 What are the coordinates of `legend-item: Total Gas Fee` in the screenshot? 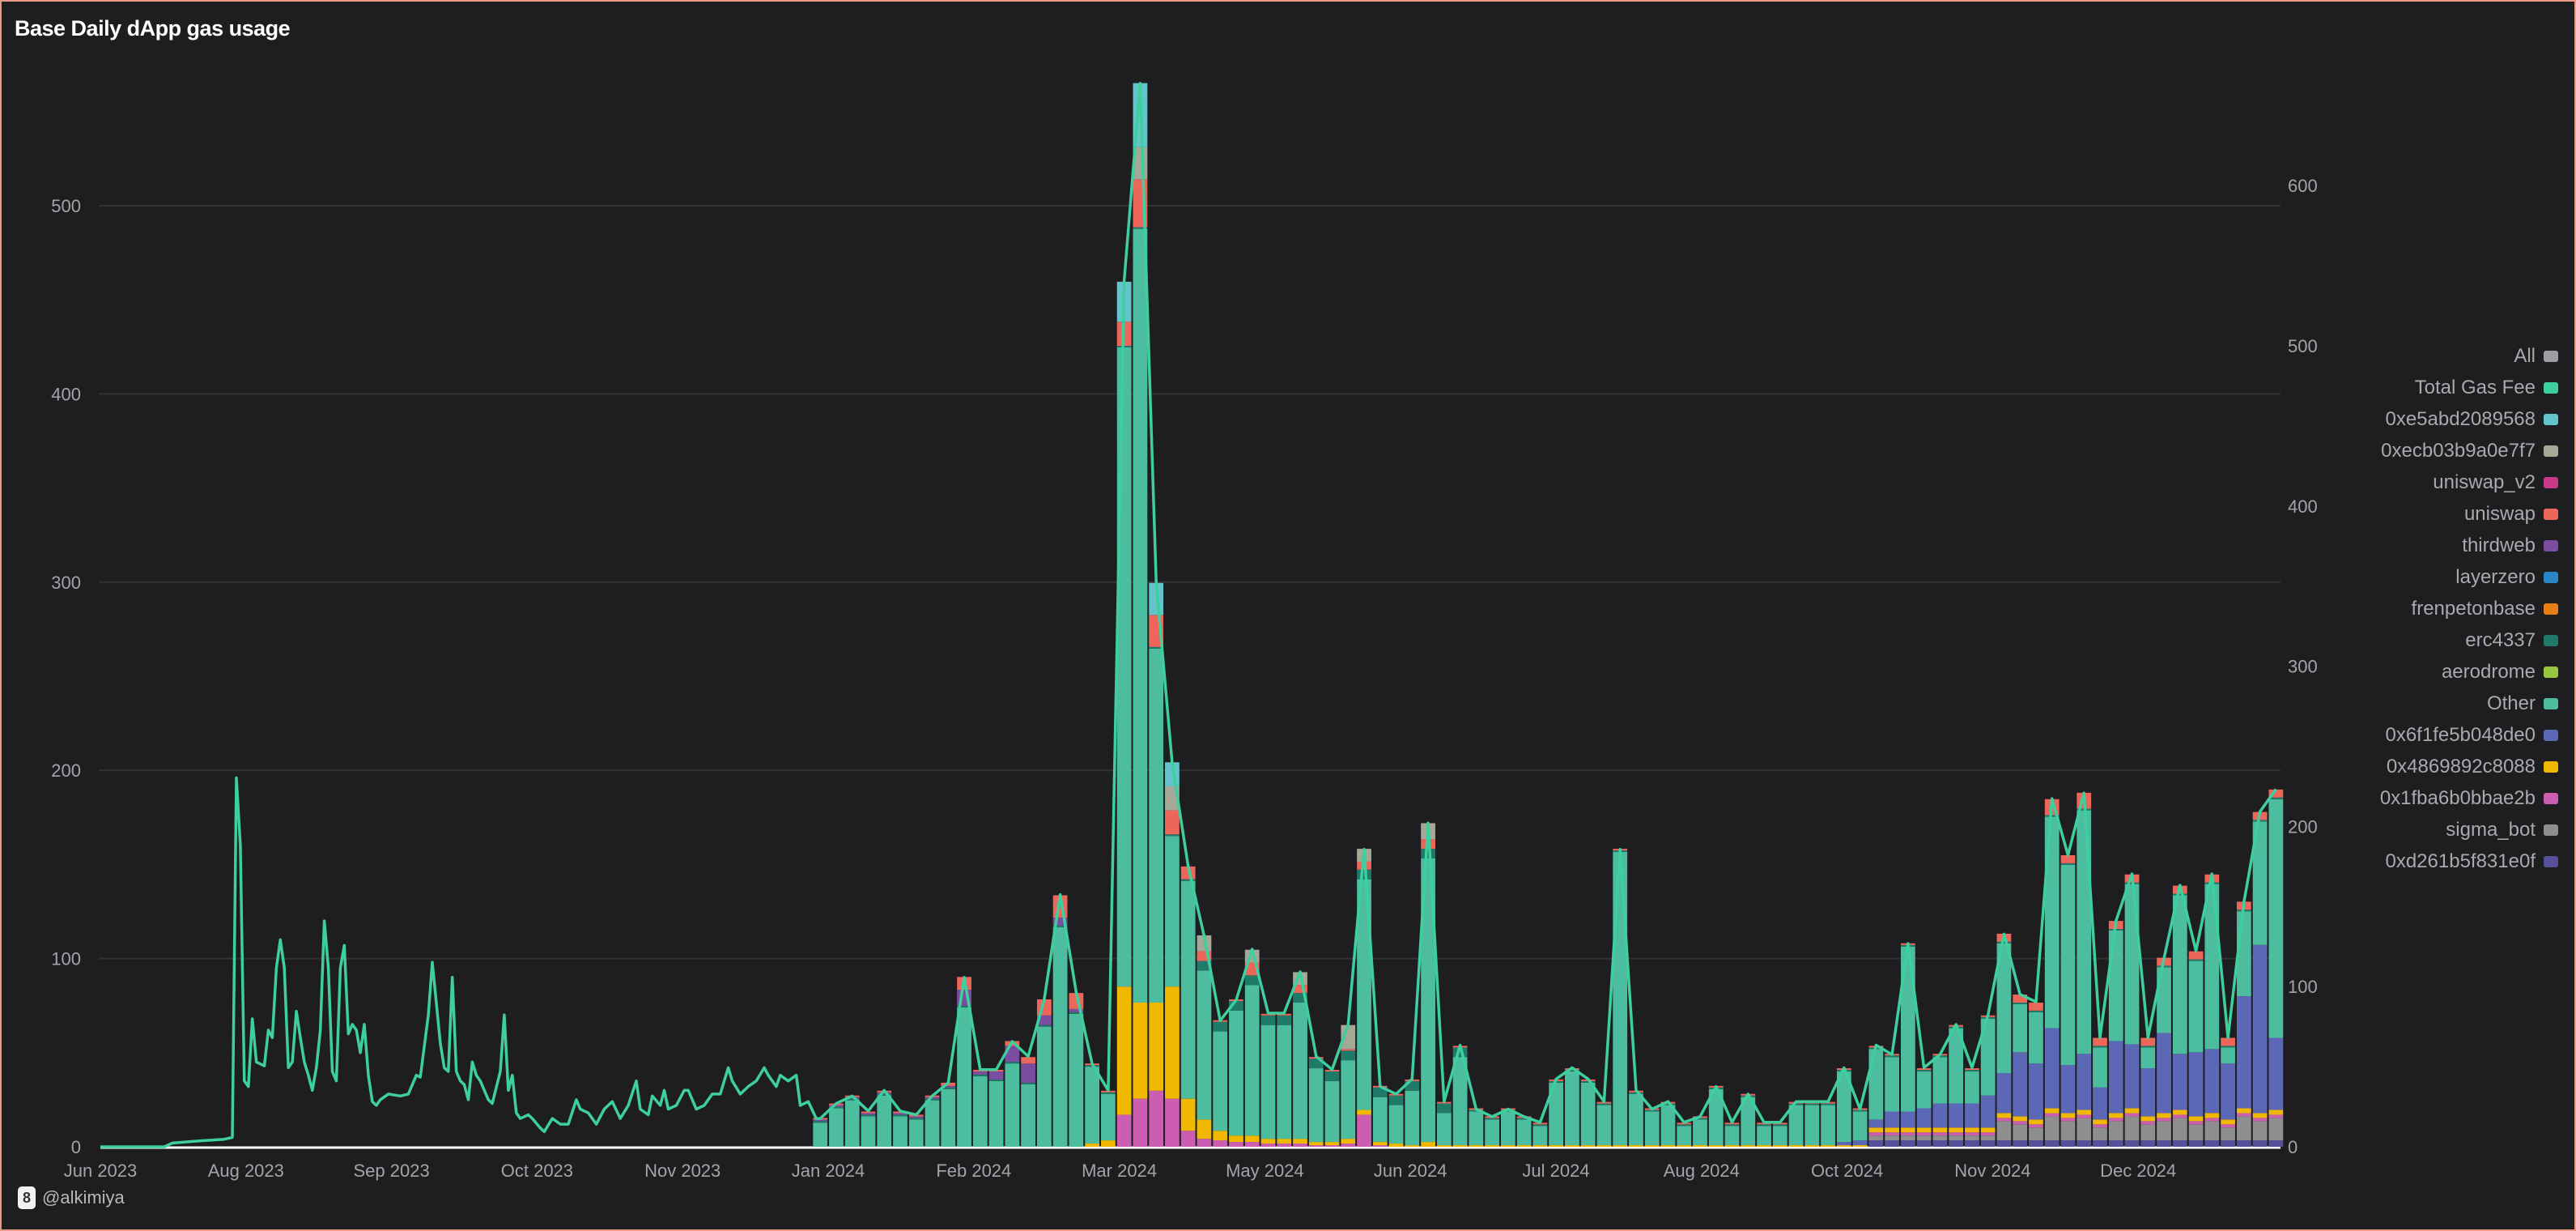 It's located at (2469, 387).